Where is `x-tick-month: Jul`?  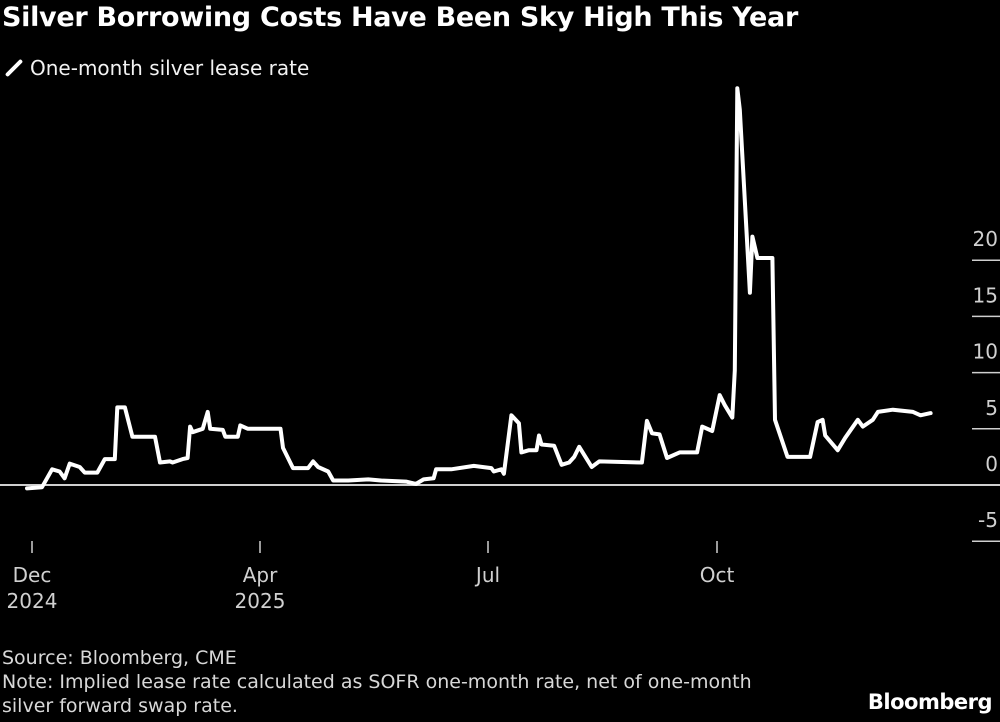
x-tick-month: Jul is located at coordinates (488, 575).